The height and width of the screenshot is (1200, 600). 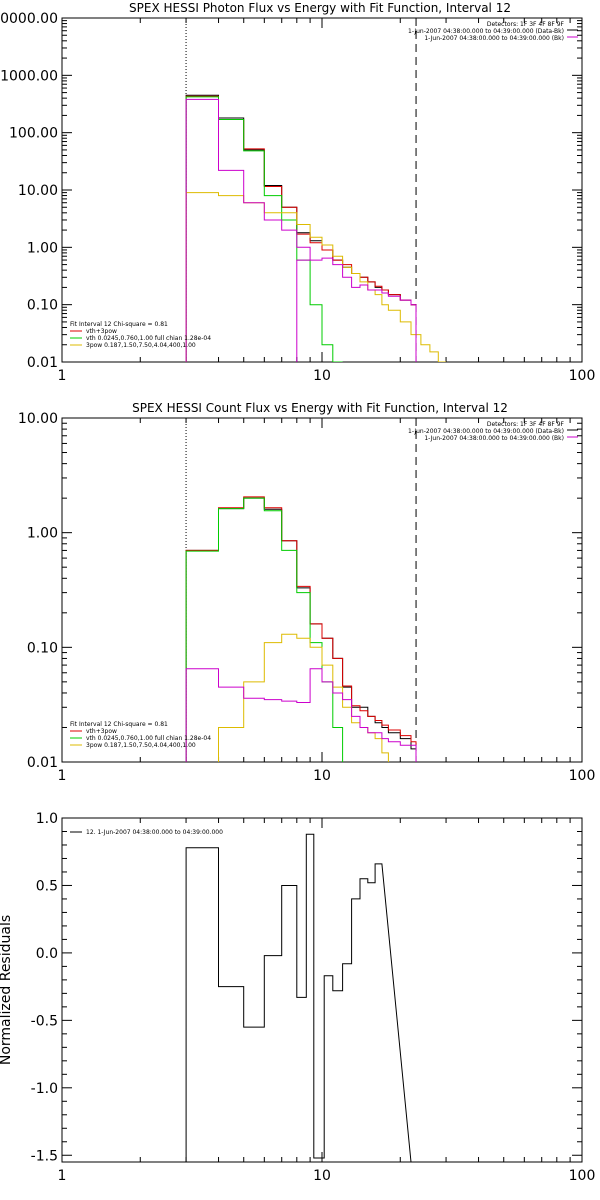 I want to click on y-tick-label: -1.5, so click(x=44, y=1156).